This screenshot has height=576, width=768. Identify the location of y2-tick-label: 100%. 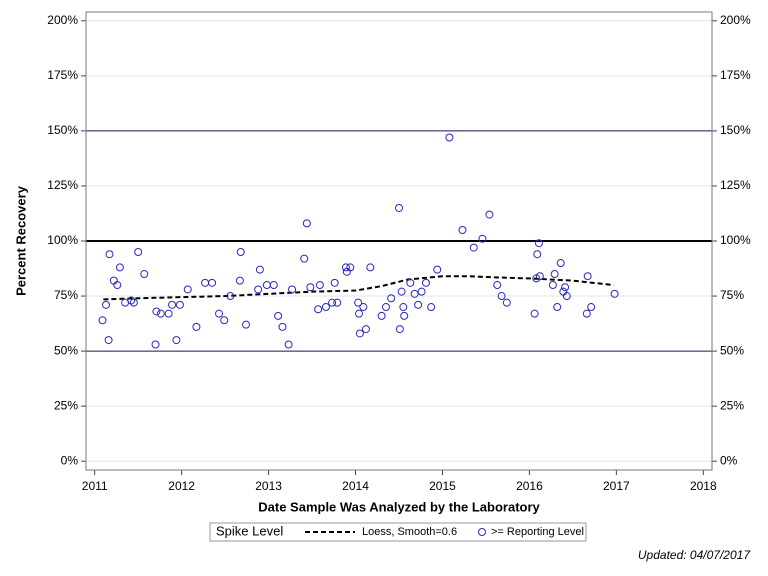
(735, 240).